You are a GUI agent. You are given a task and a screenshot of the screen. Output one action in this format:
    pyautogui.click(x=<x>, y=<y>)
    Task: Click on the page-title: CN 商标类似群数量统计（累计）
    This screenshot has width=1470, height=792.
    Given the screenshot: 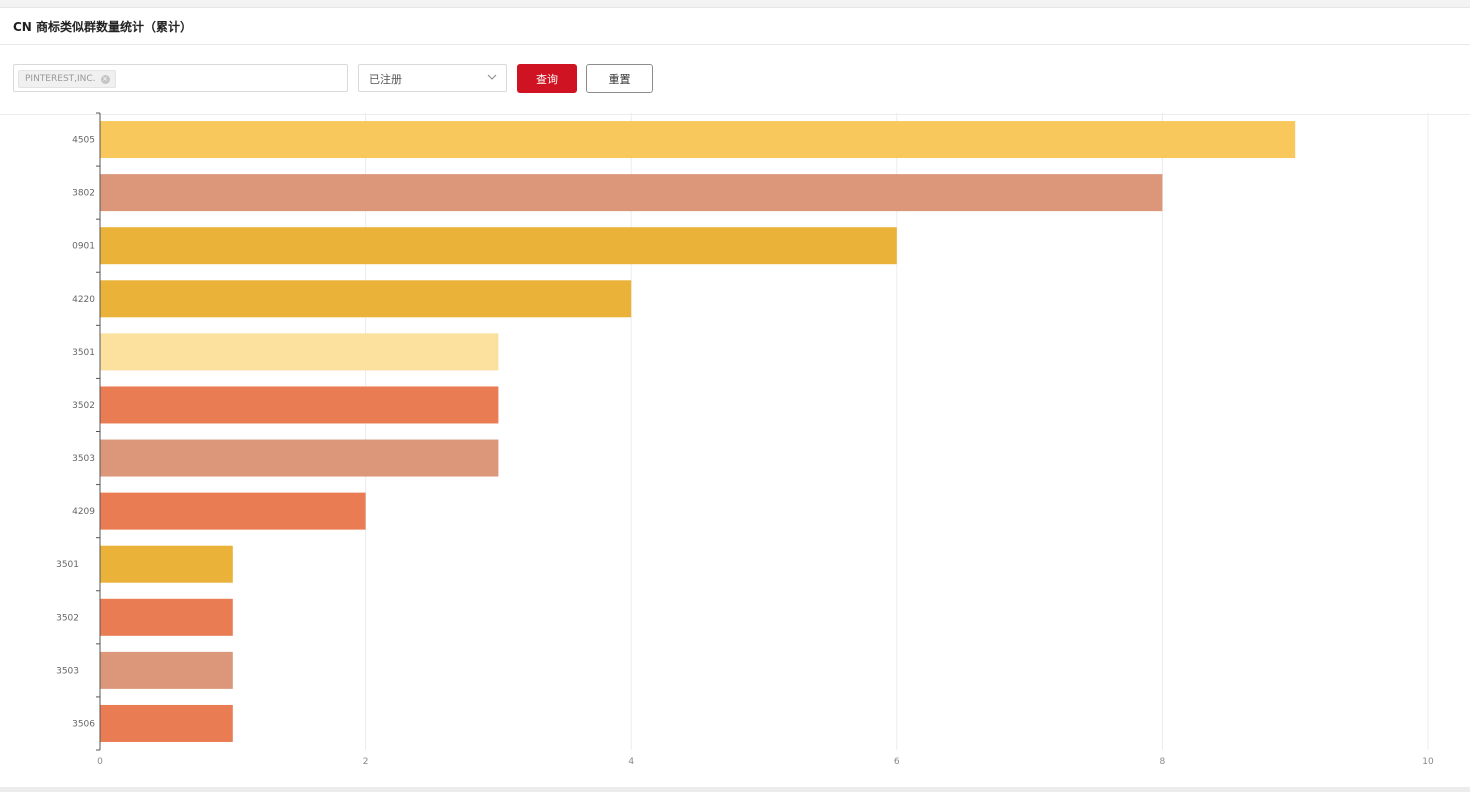 What is the action you would take?
    pyautogui.click(x=103, y=27)
    